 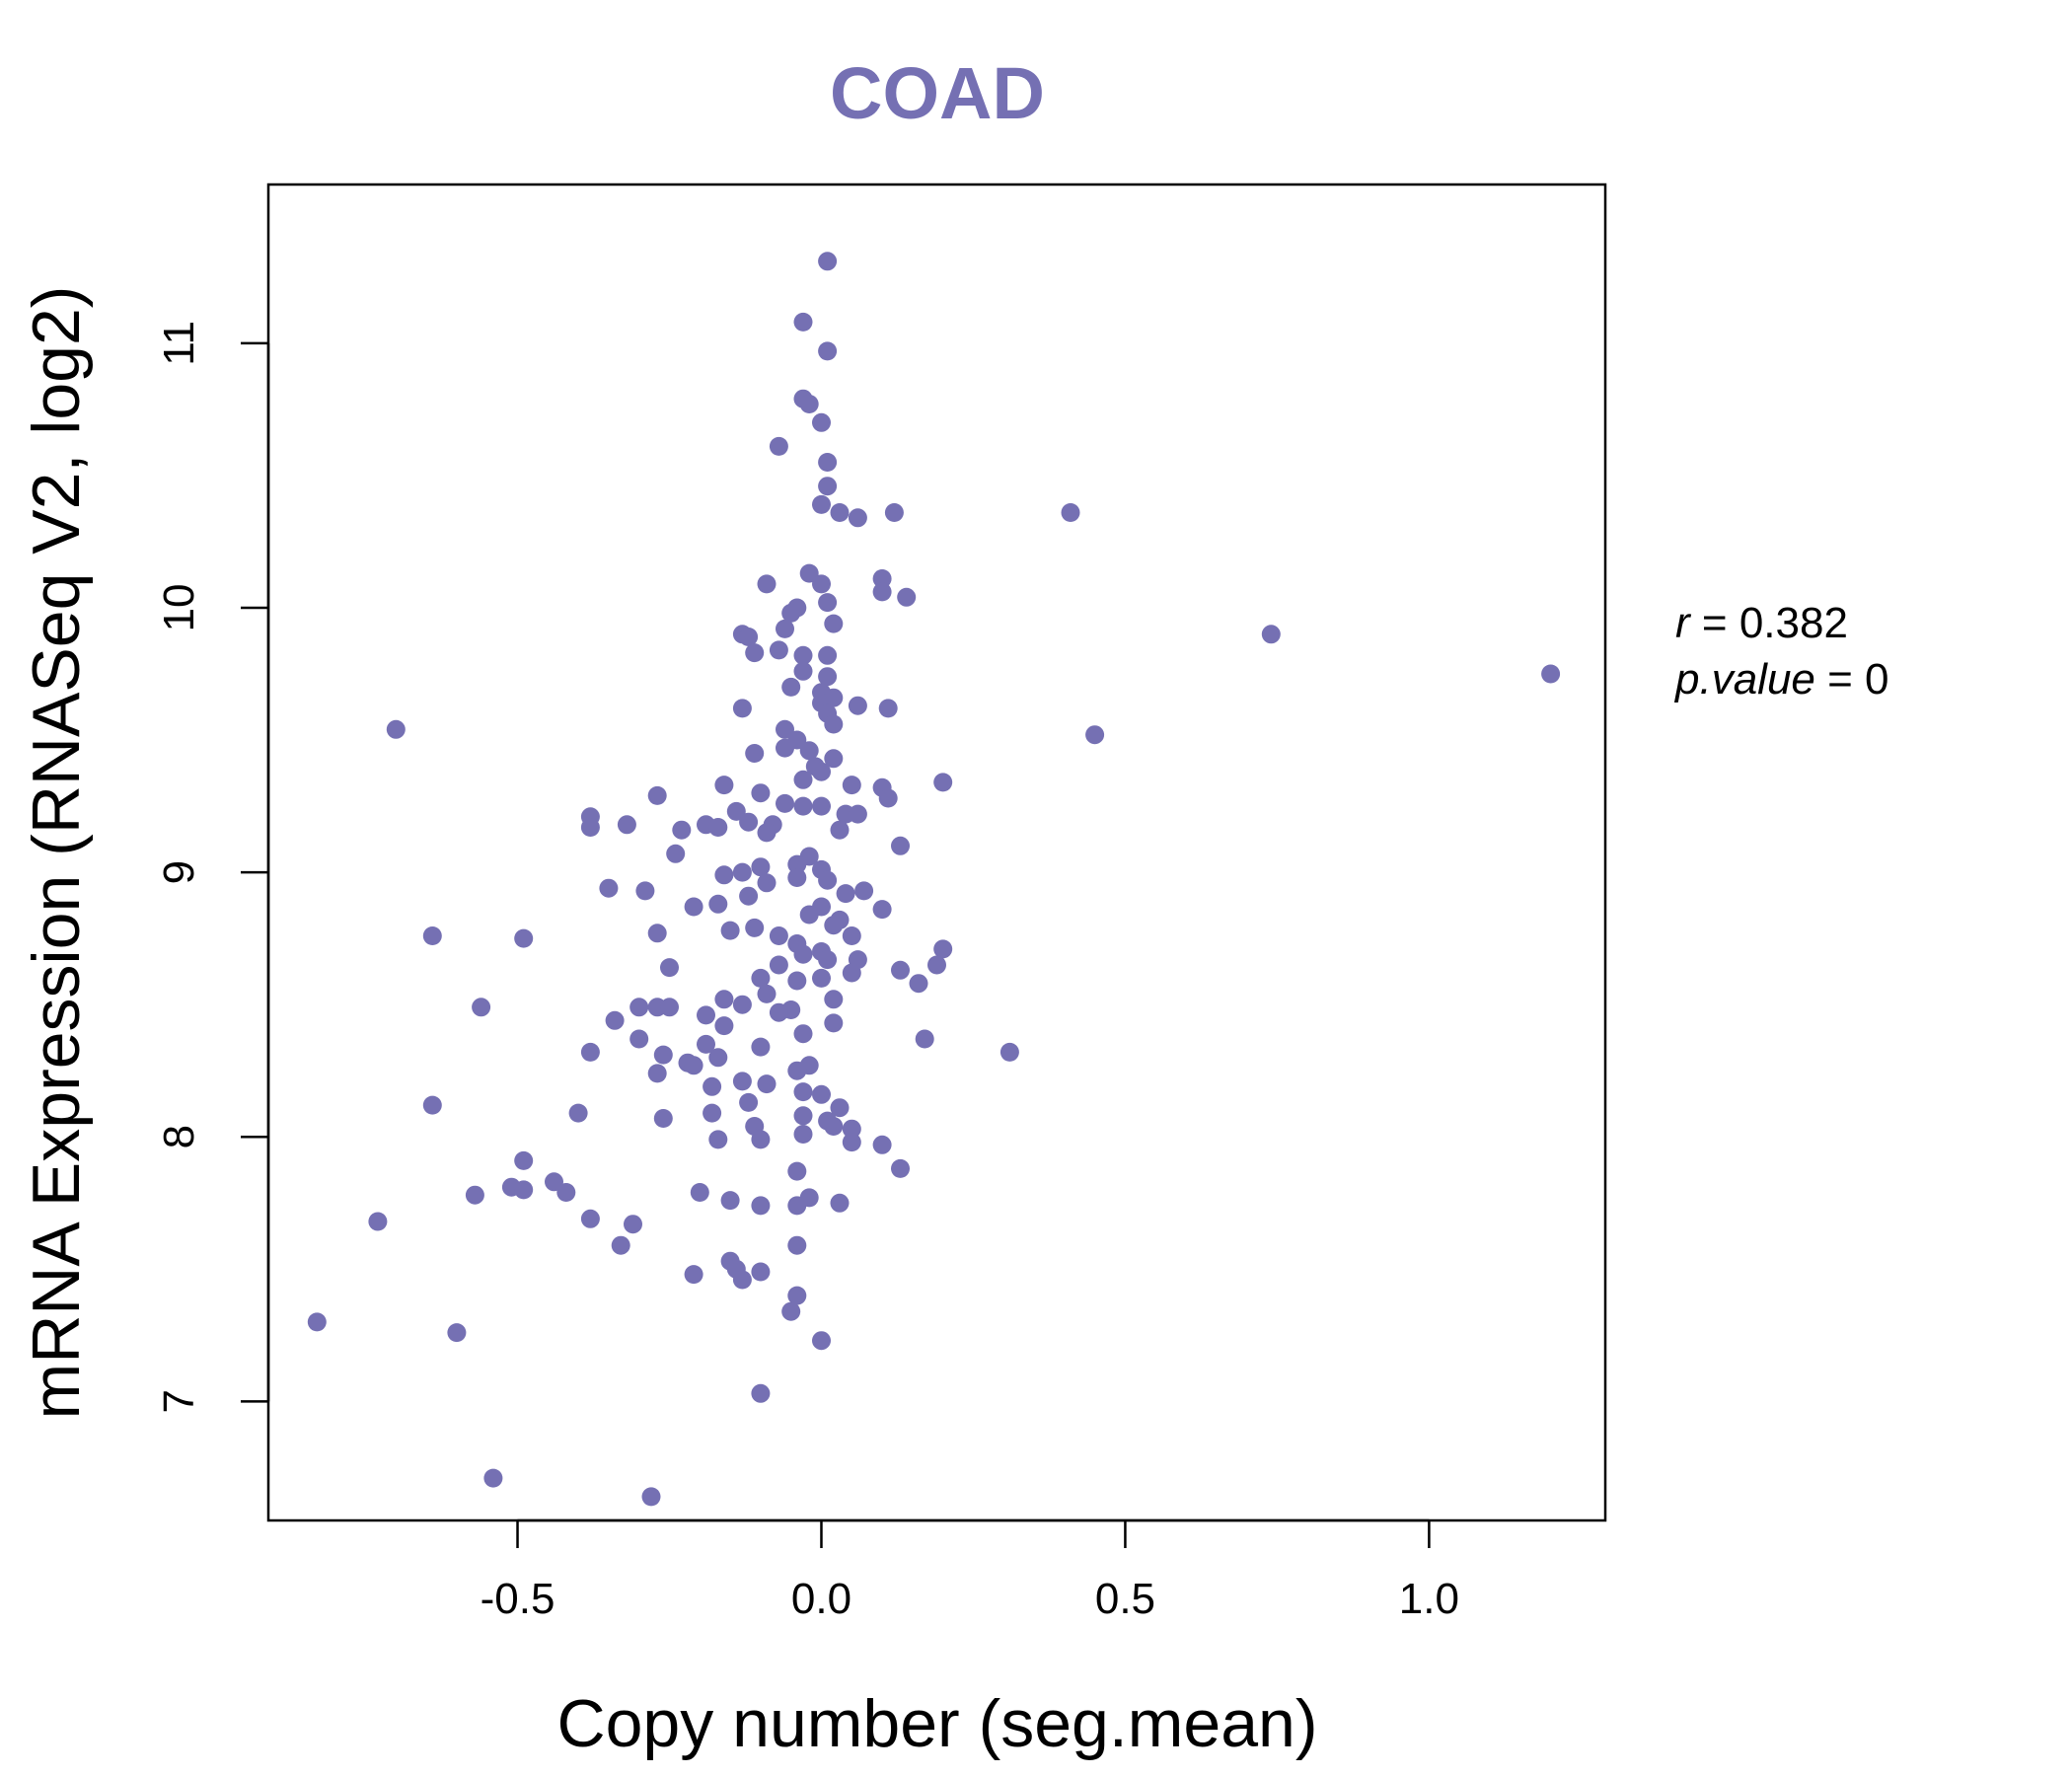 I want to click on y-tick-label: 11, so click(x=179, y=344).